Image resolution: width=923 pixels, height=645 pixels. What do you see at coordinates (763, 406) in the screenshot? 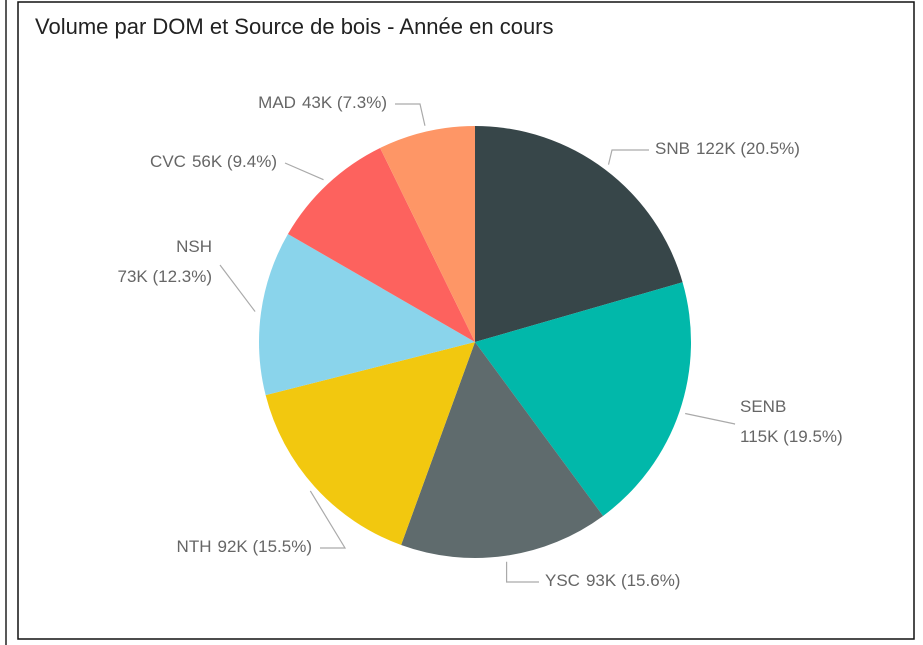
I see `category-label: SENB` at bounding box center [763, 406].